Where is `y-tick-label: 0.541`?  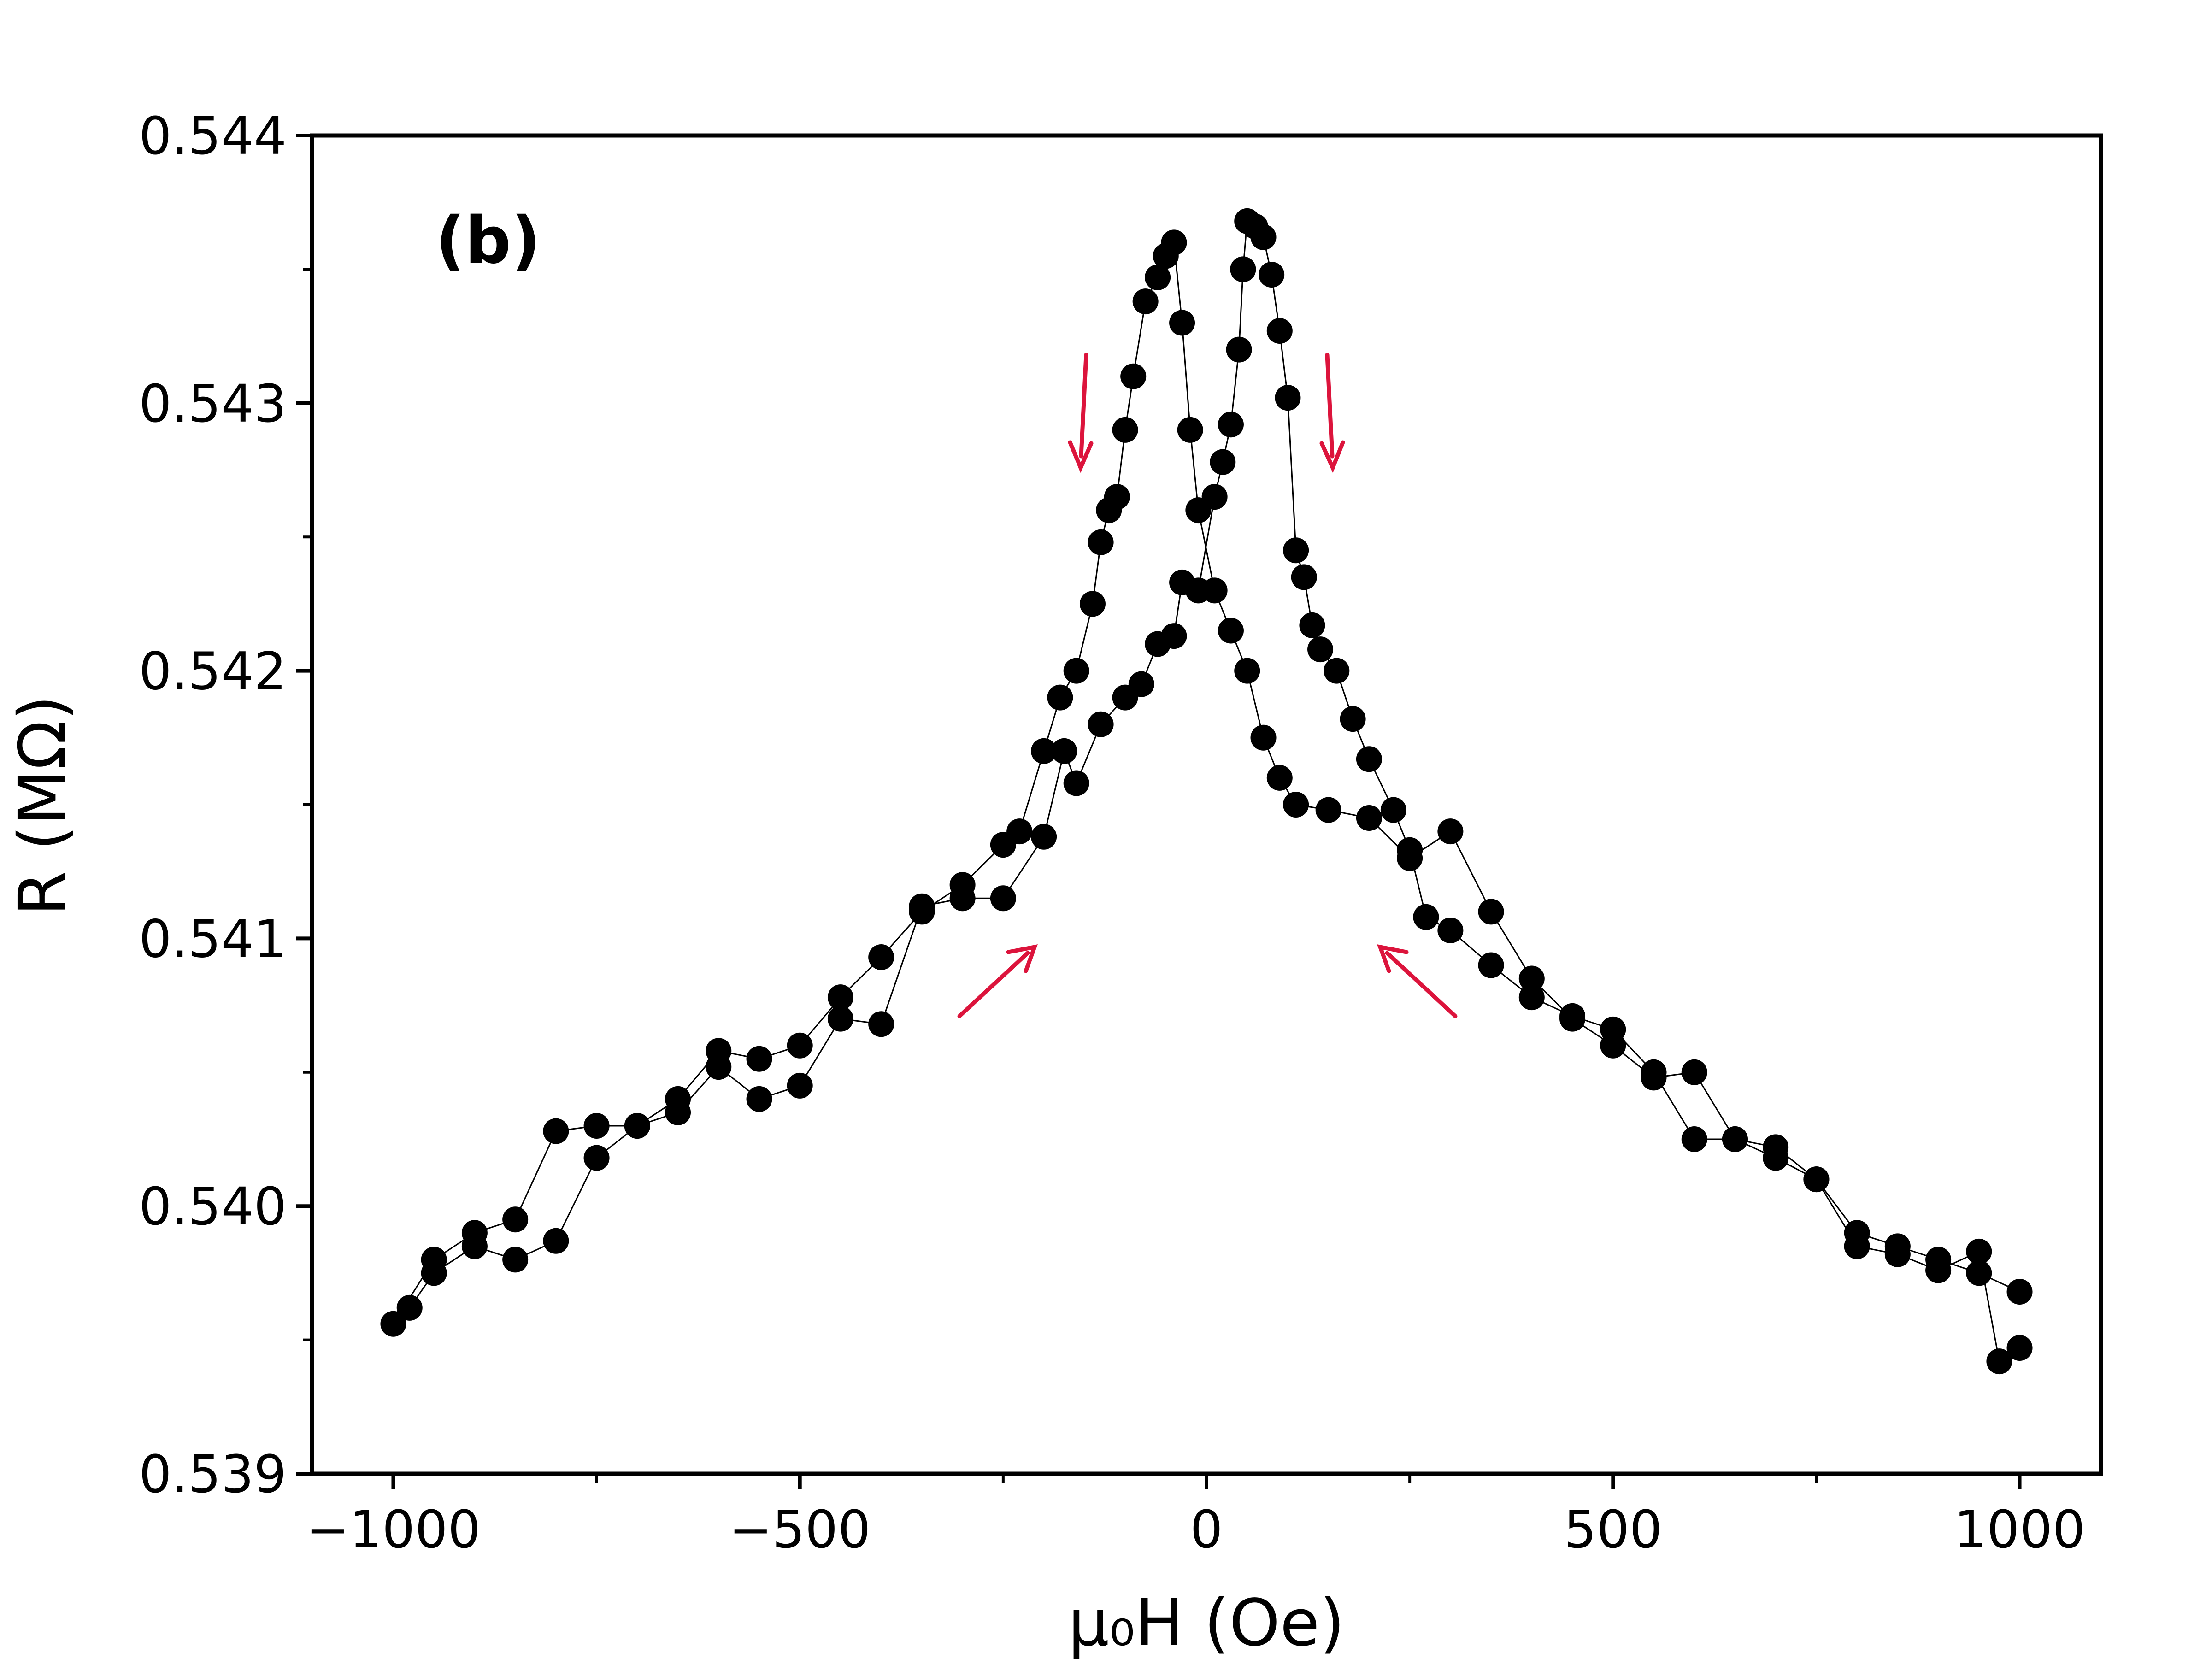
y-tick-label: 0.541 is located at coordinates (213, 939).